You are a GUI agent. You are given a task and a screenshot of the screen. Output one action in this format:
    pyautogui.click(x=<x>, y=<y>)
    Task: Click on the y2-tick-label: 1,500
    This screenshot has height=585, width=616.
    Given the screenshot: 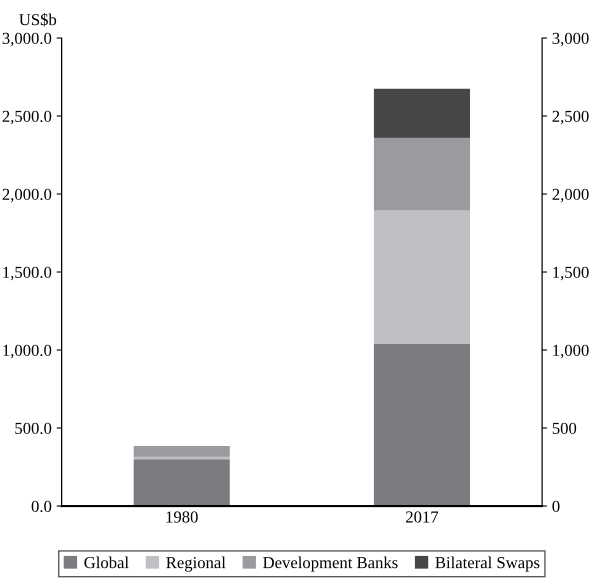 What is the action you would take?
    pyautogui.click(x=571, y=273)
    